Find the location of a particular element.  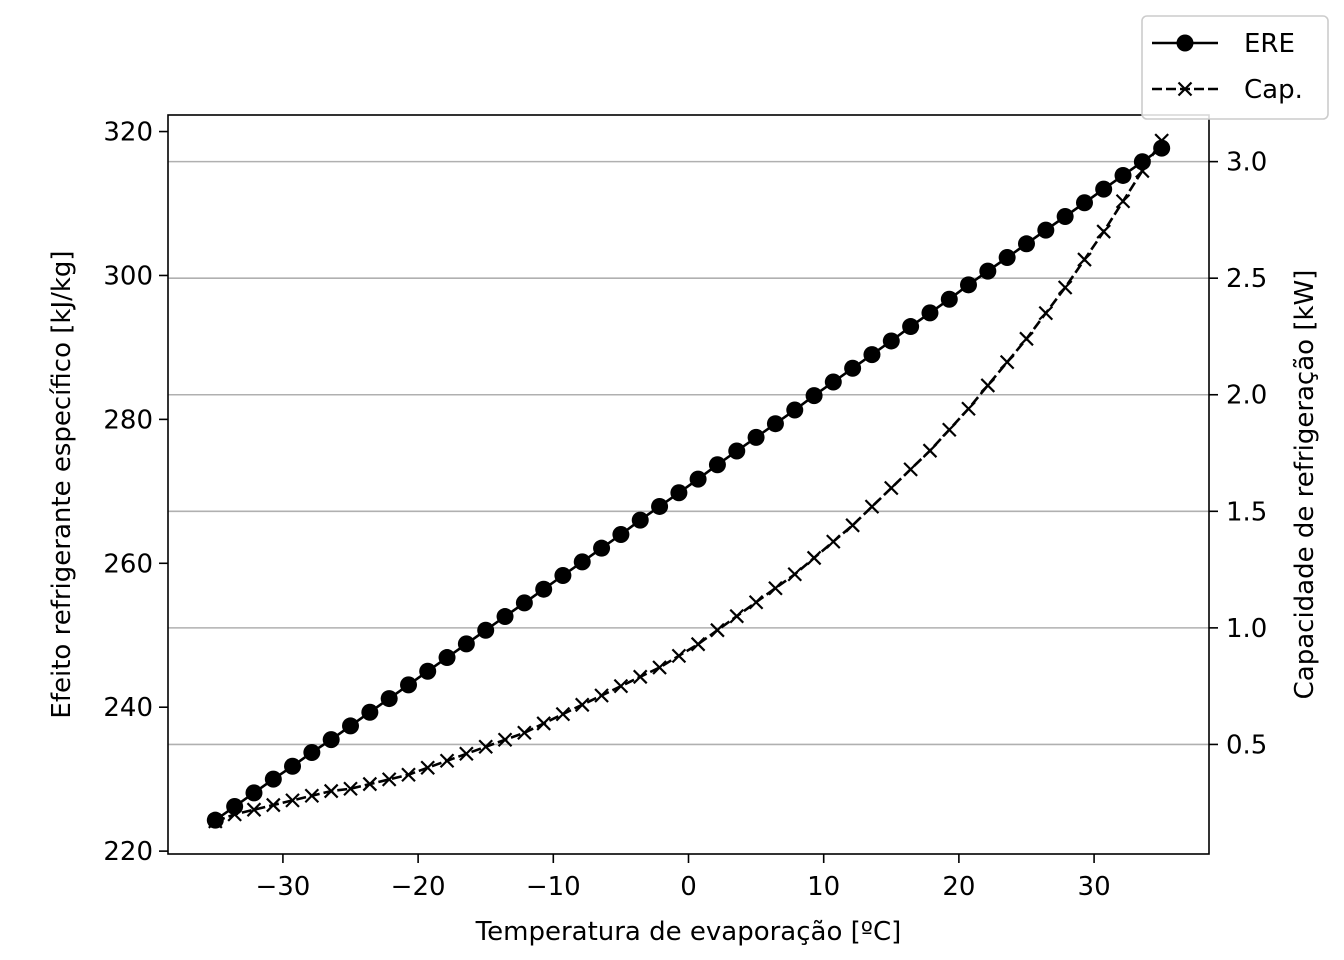

legend-item: Cap. is located at coordinates (1227, 90).